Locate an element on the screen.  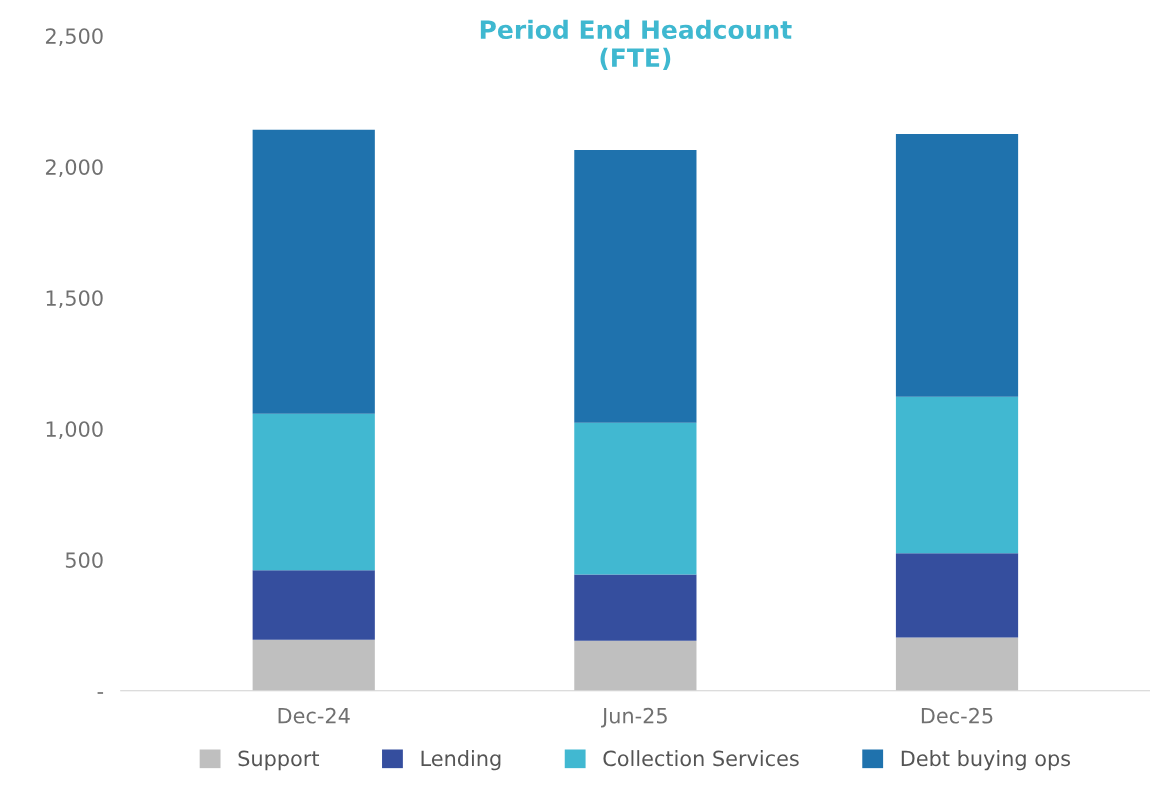
y-tick-label: - is located at coordinates (100, 693).